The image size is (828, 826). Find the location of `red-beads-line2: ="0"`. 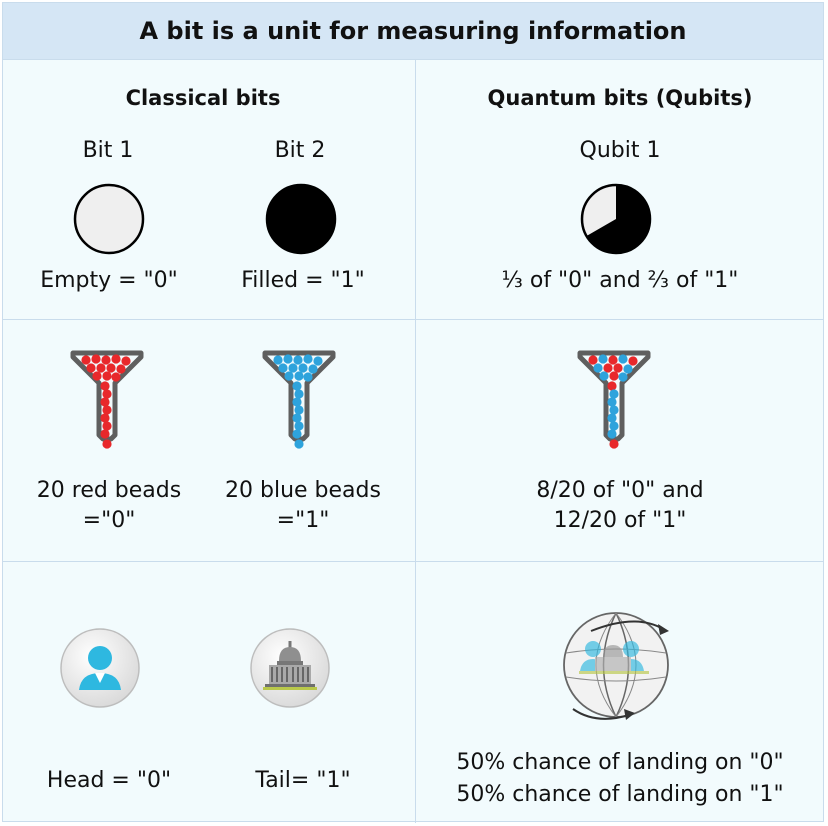

red-beads-line2: ="0" is located at coordinates (109, 520).